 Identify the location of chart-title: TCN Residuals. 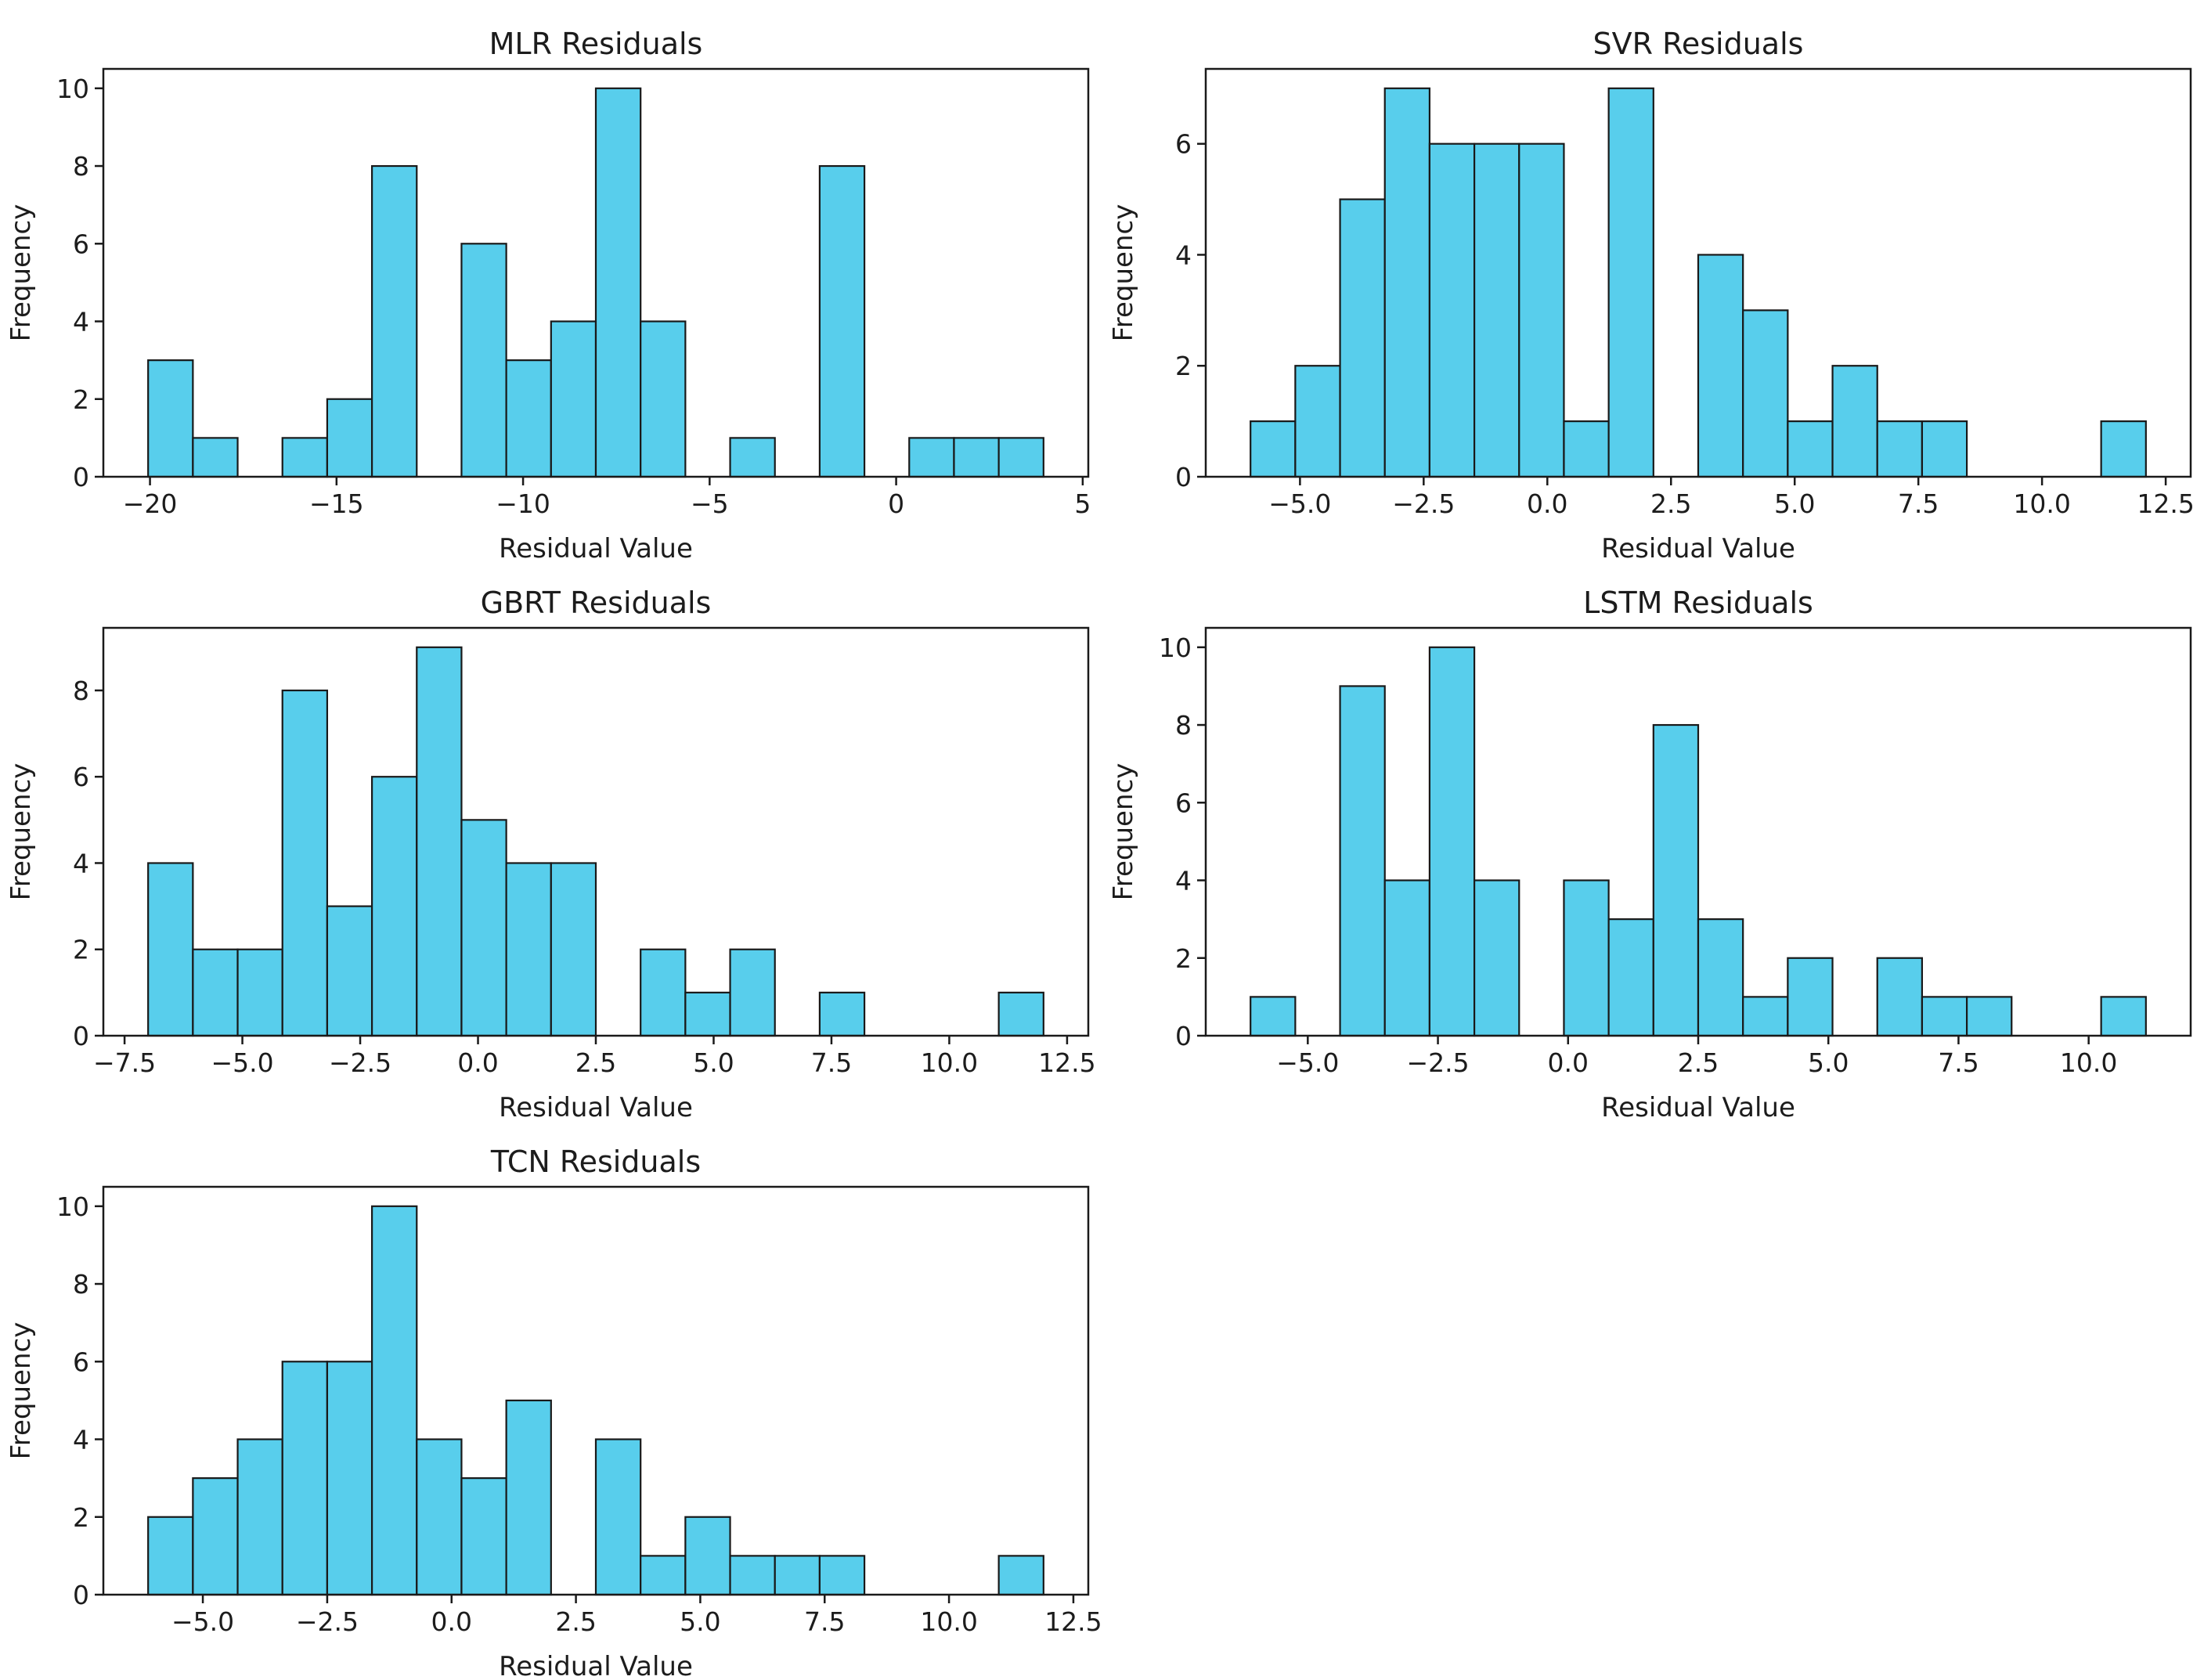
(595, 1162).